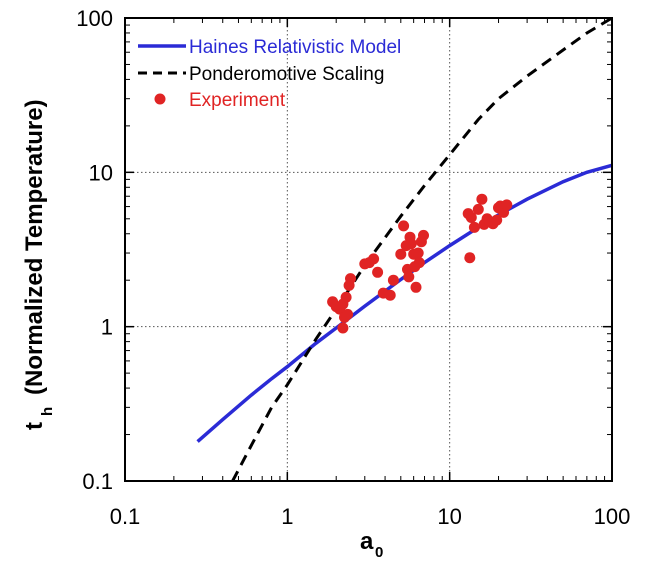 Image resolution: width=646 pixels, height=563 pixels. What do you see at coordinates (97, 481) in the screenshot?
I see `y-tick-label: 0.1` at bounding box center [97, 481].